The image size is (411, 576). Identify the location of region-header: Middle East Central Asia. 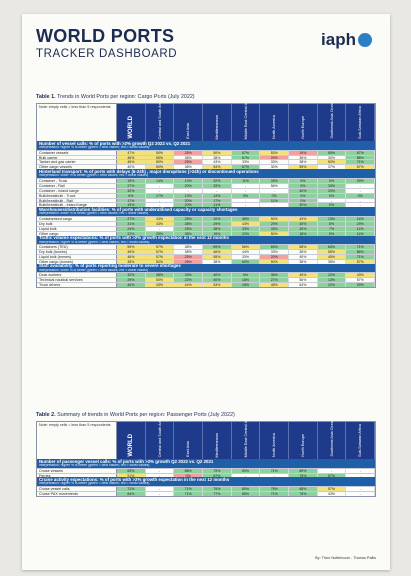
(246, 437).